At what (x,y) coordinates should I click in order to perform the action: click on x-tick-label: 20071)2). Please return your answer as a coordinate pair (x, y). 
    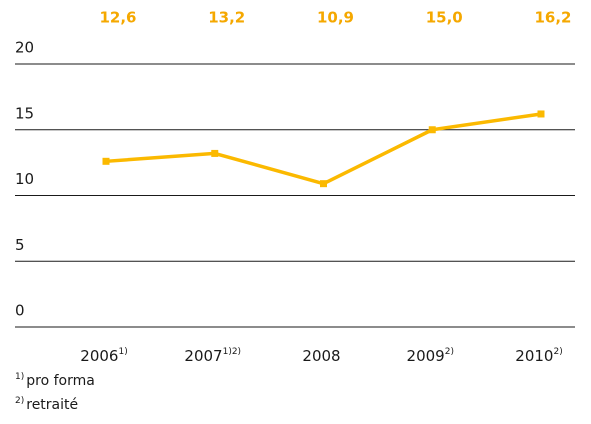
    Looking at the image, I should click on (212, 356).